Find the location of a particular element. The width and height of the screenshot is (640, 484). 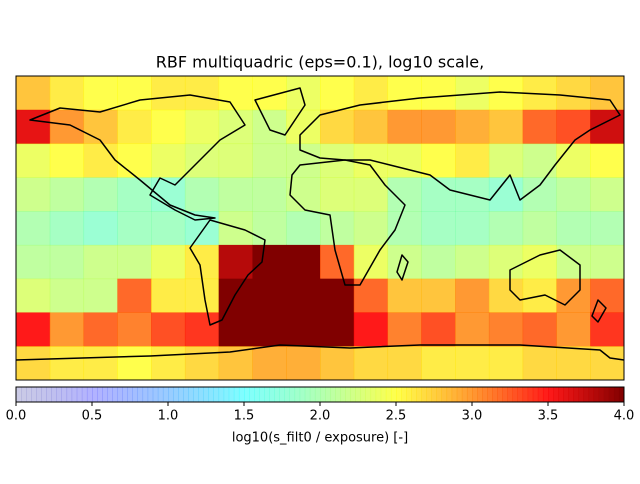

colorbar-tick-label: 2.0 is located at coordinates (320, 416).